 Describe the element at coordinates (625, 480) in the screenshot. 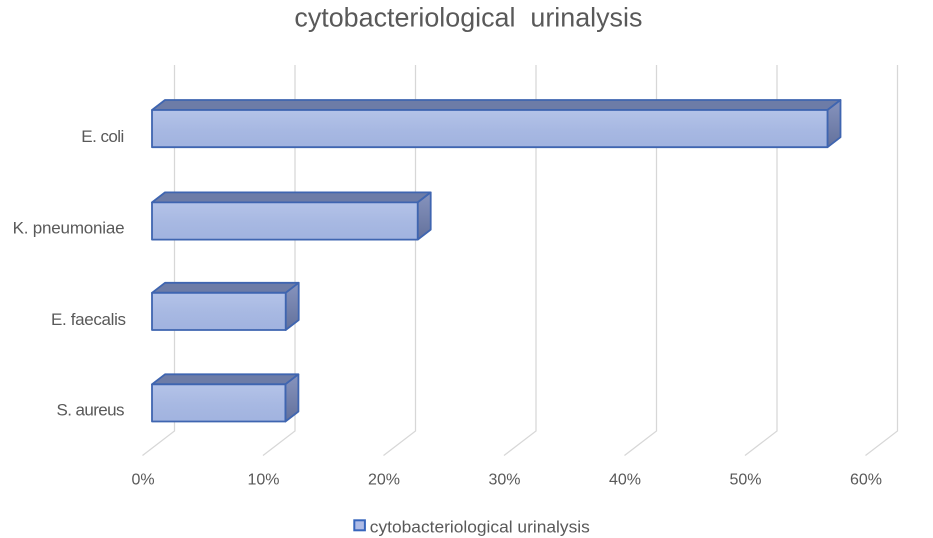

I see `svg-text: 40%` at that location.